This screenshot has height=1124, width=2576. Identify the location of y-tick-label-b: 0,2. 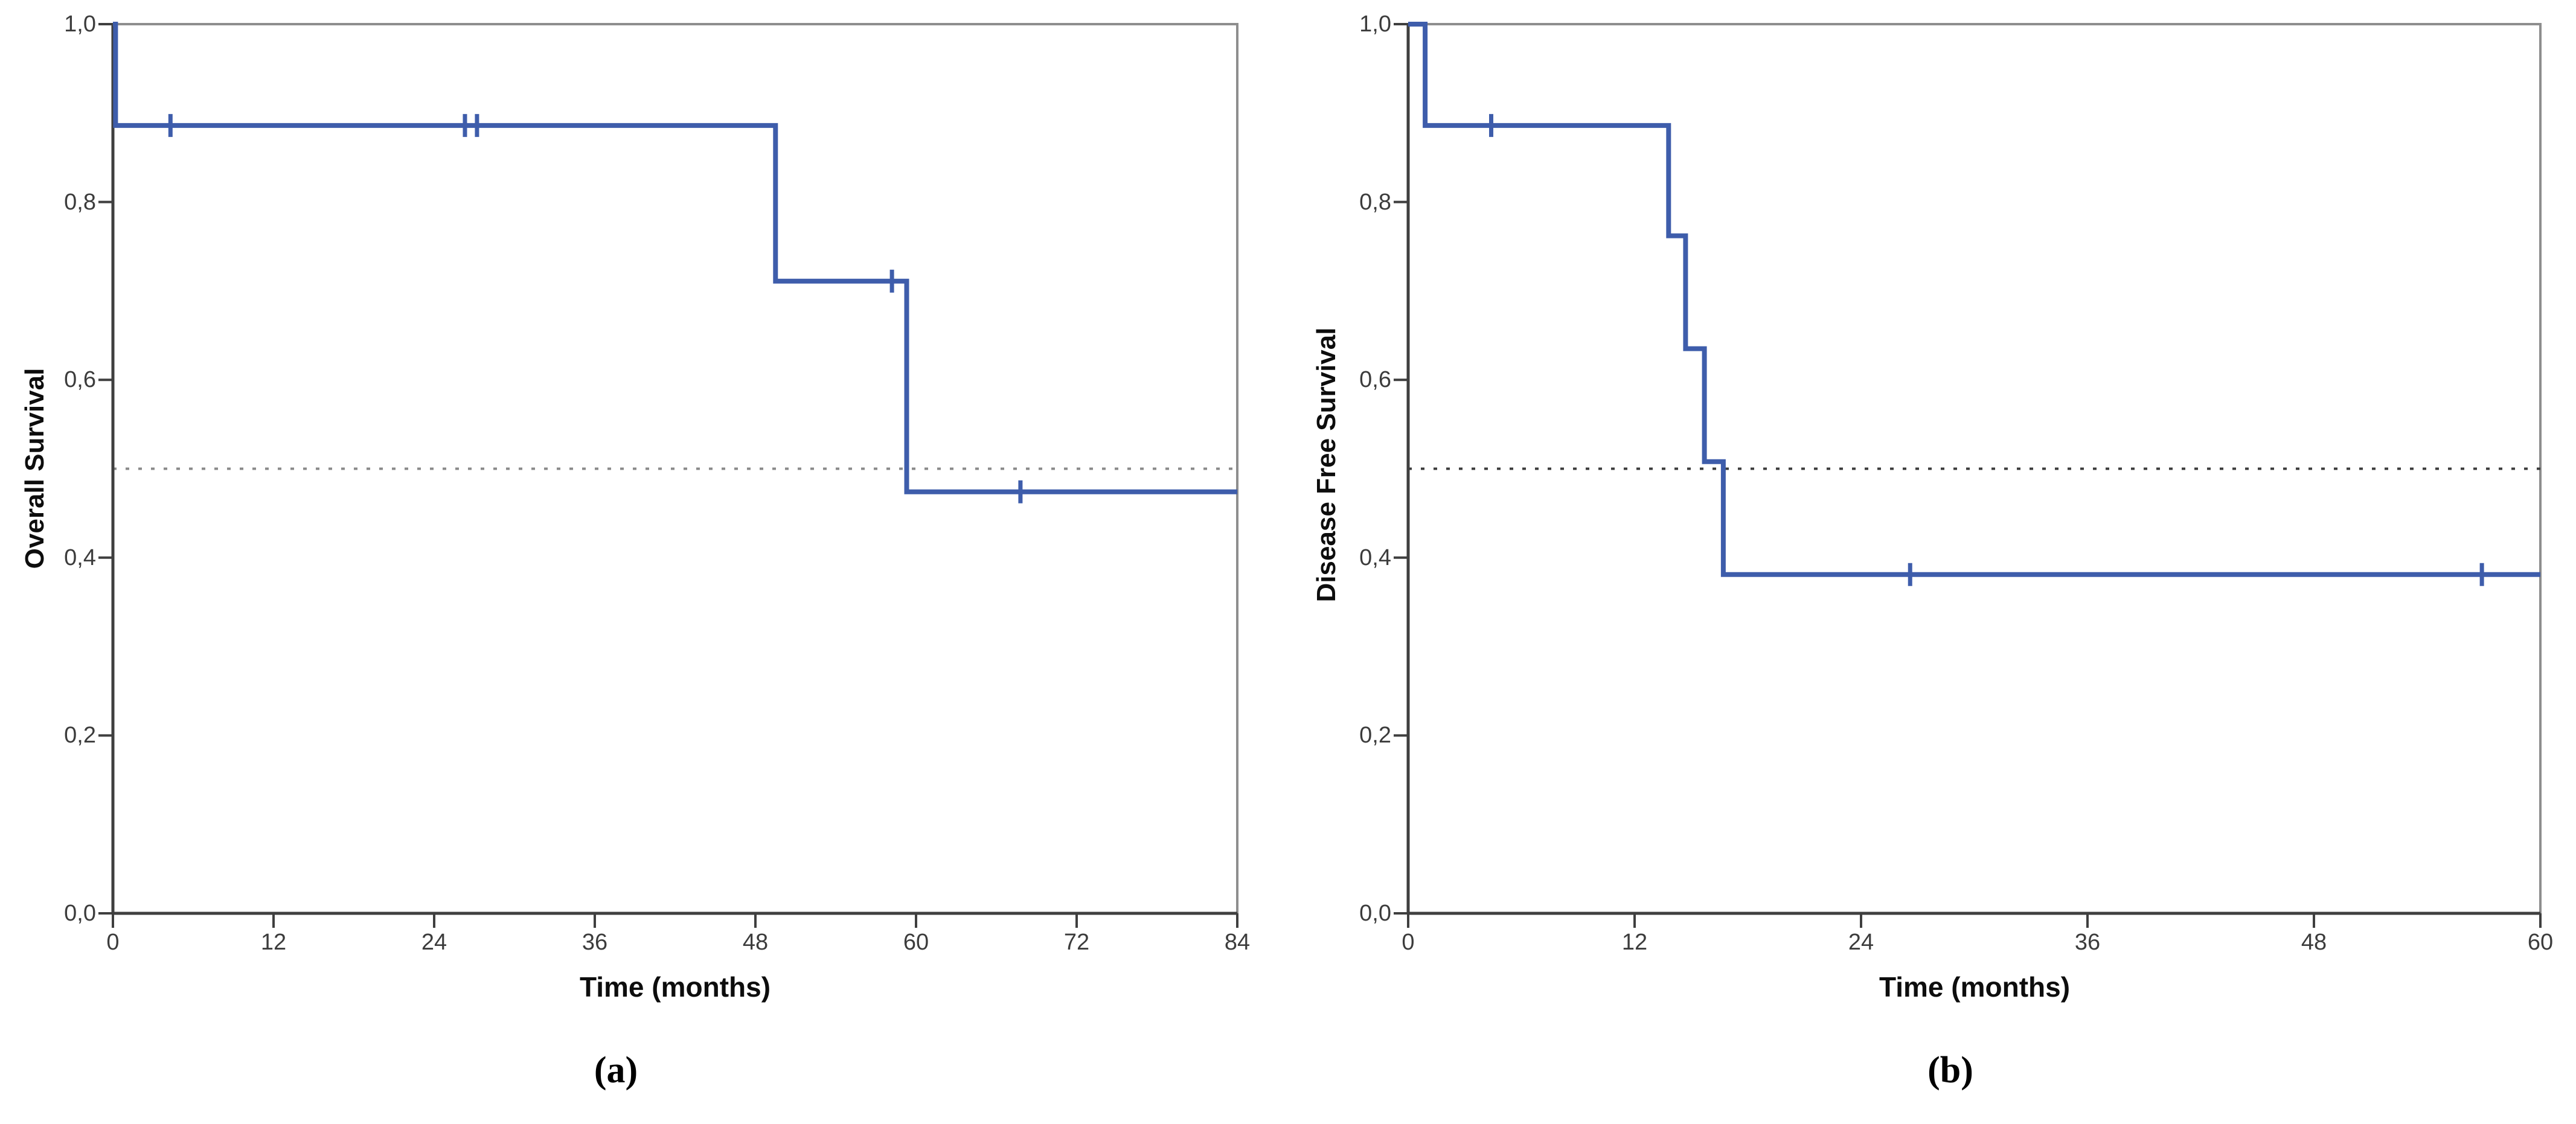
(1375, 736).